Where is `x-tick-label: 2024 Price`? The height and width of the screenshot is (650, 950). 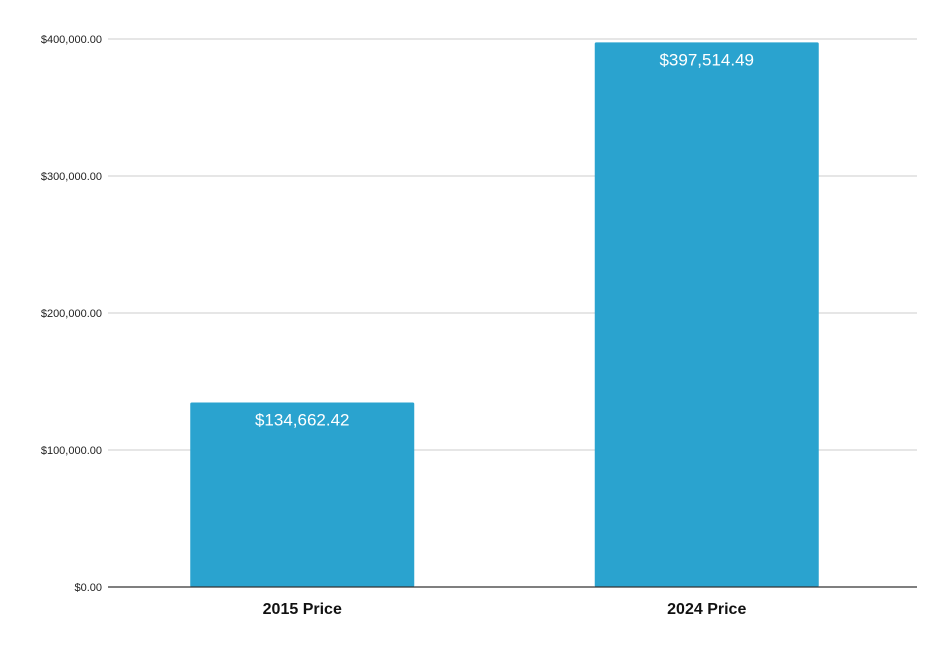
x-tick-label: 2024 Price is located at coordinates (706, 609).